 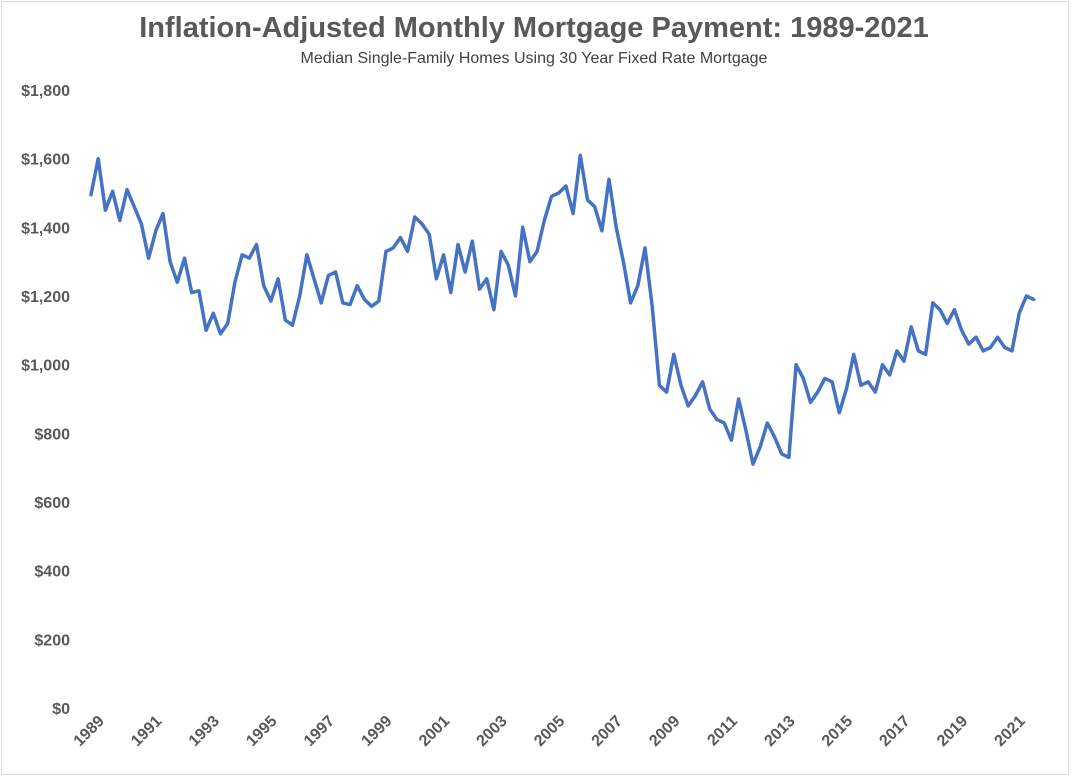 What do you see at coordinates (1010, 731) in the screenshot?
I see `x-tick-label: 2021` at bounding box center [1010, 731].